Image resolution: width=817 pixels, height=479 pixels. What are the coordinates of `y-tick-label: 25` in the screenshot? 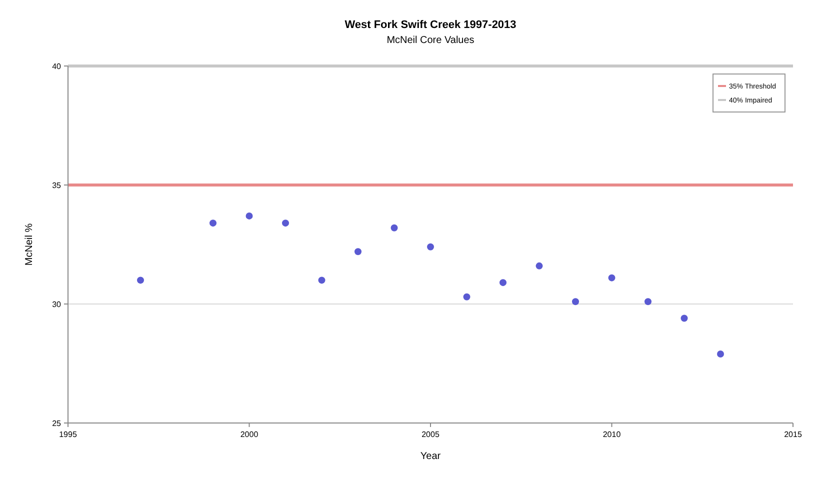 It's located at (57, 423).